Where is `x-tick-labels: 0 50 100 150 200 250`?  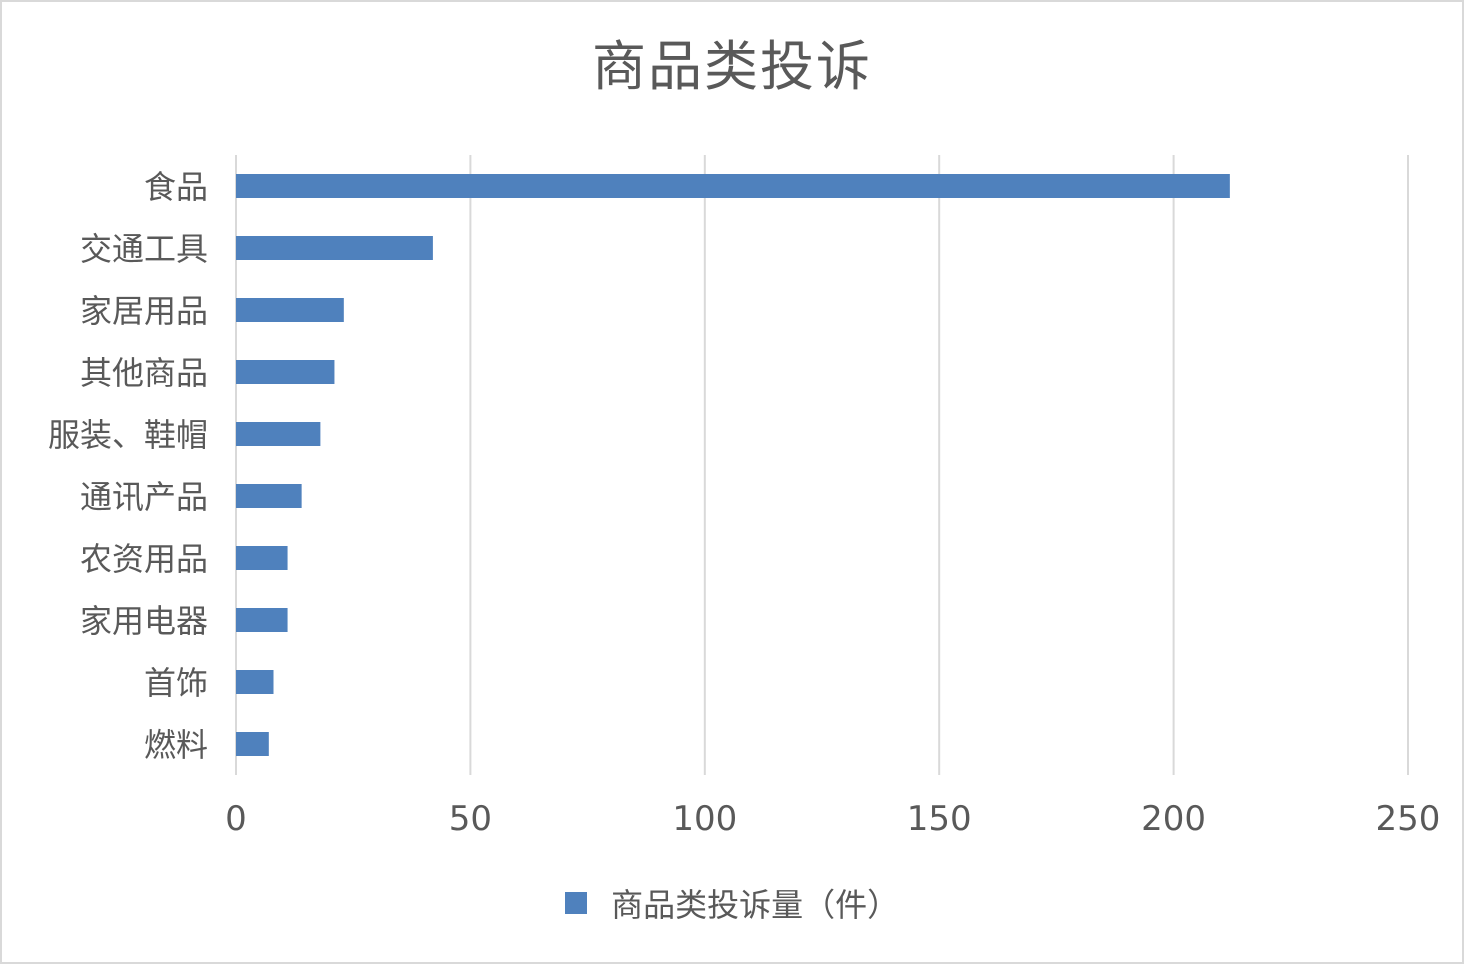
x-tick-labels: 0 50 100 150 200 250 is located at coordinates (832, 819).